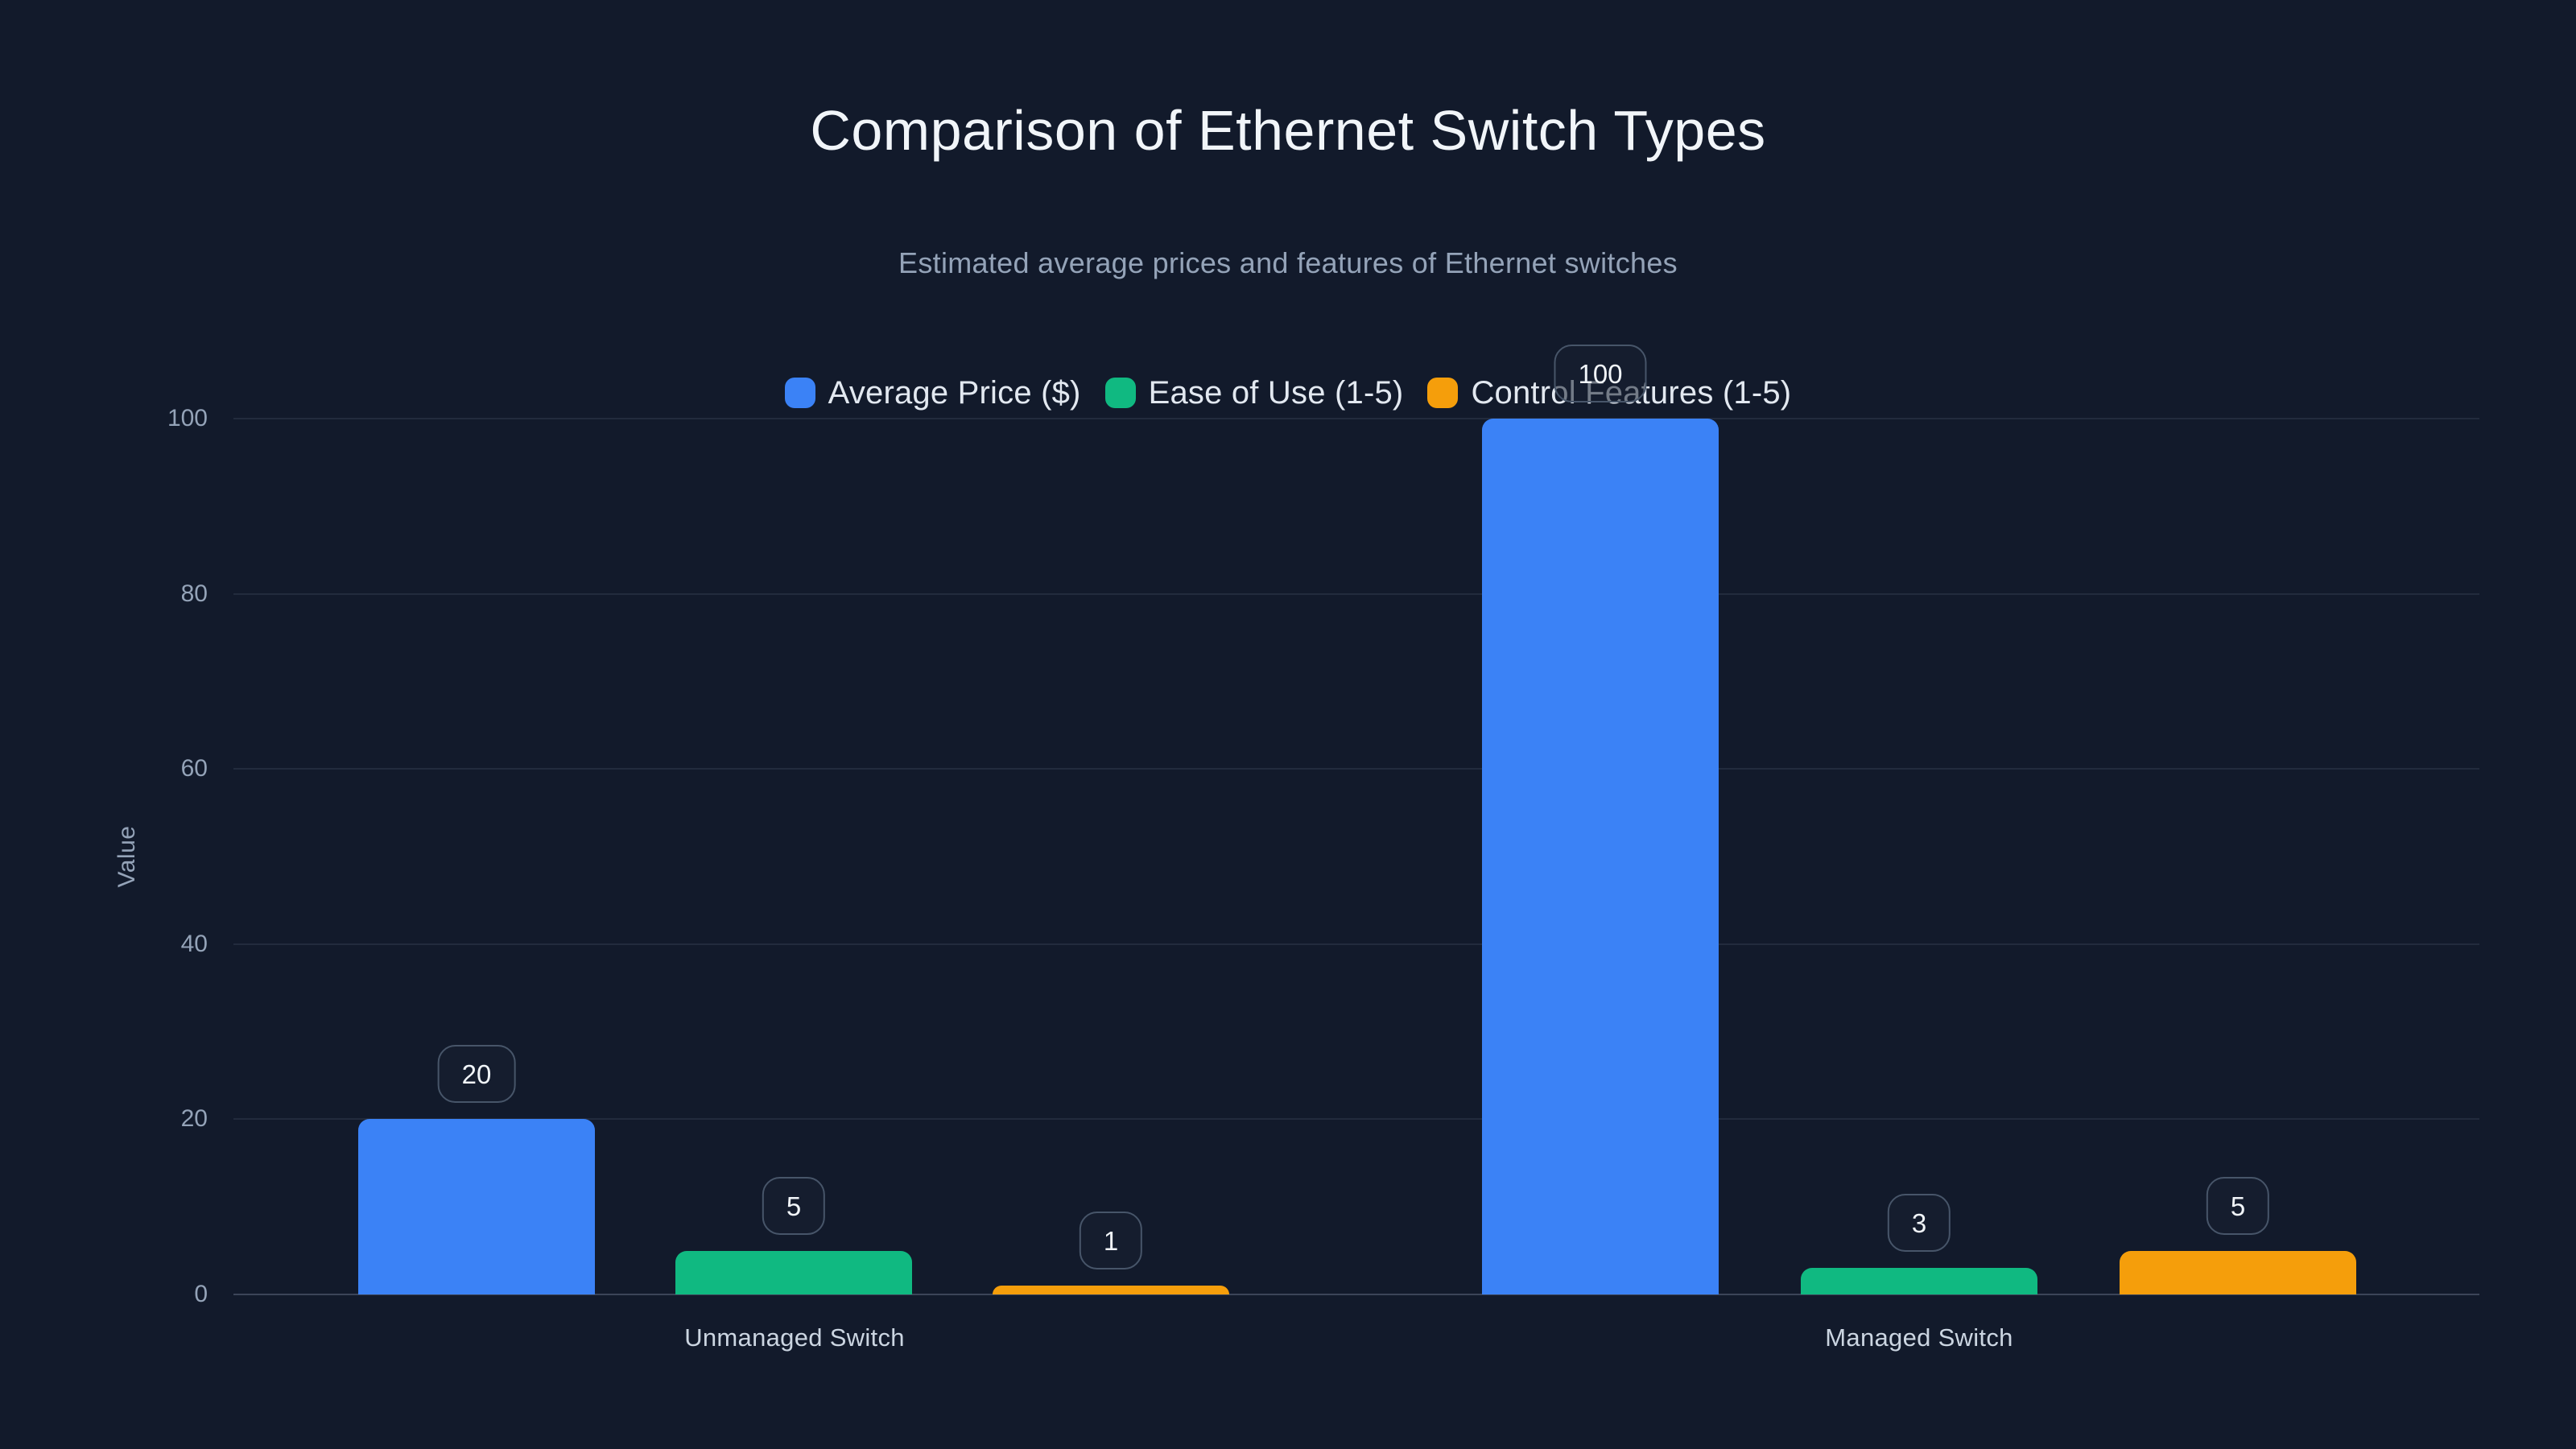 The height and width of the screenshot is (1449, 2576). I want to click on x-category-label: Unmanaged Switch, so click(794, 1337).